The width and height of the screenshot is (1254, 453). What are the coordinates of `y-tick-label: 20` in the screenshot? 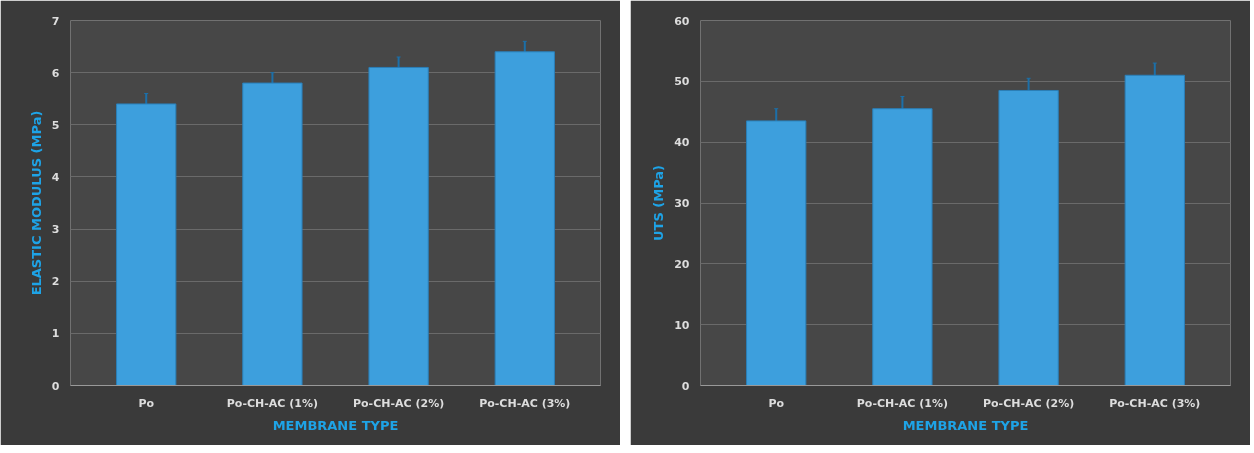 It's located at (682, 264).